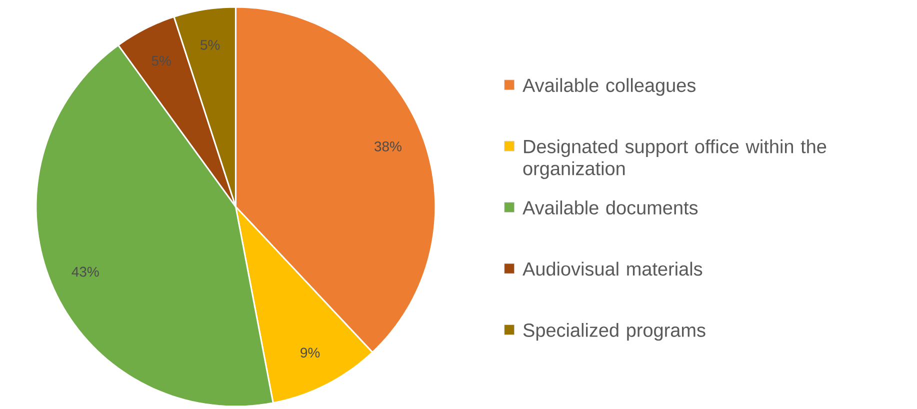 Image resolution: width=917 pixels, height=409 pixels. What do you see at coordinates (674, 159) in the screenshot?
I see `legend-label: Designated support office within the organization` at bounding box center [674, 159].